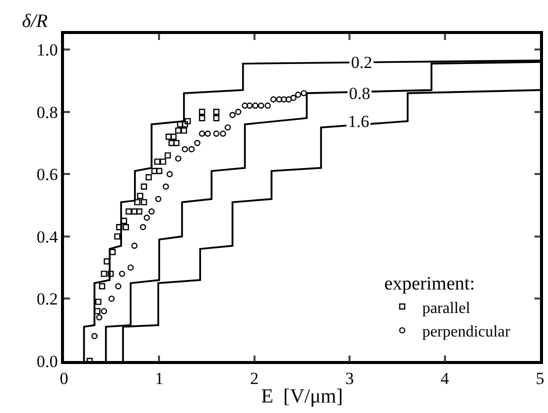  I want to click on x-tick-label: 3, so click(349, 378).